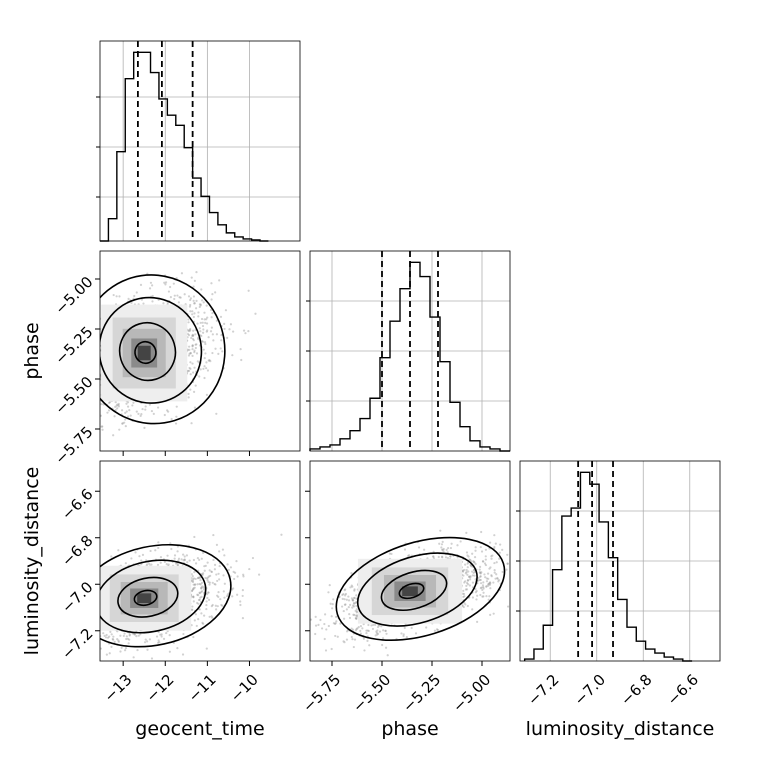 The height and width of the screenshot is (760, 760). What do you see at coordinates (409, 356) in the screenshot?
I see `histogram-phase` at bounding box center [409, 356].